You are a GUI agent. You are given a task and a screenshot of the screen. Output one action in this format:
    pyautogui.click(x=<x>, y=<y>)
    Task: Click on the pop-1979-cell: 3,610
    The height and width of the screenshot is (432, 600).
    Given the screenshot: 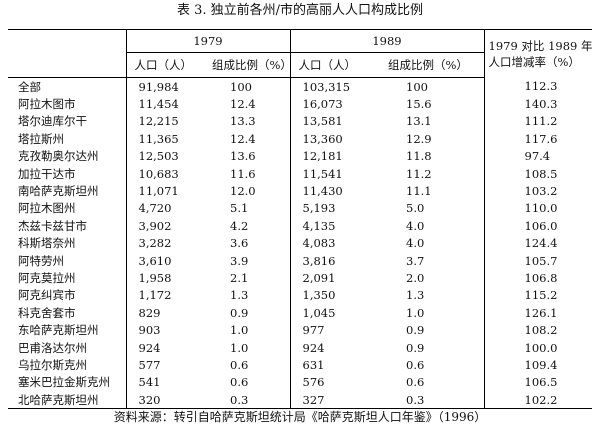 What is the action you would take?
    pyautogui.click(x=155, y=260)
    